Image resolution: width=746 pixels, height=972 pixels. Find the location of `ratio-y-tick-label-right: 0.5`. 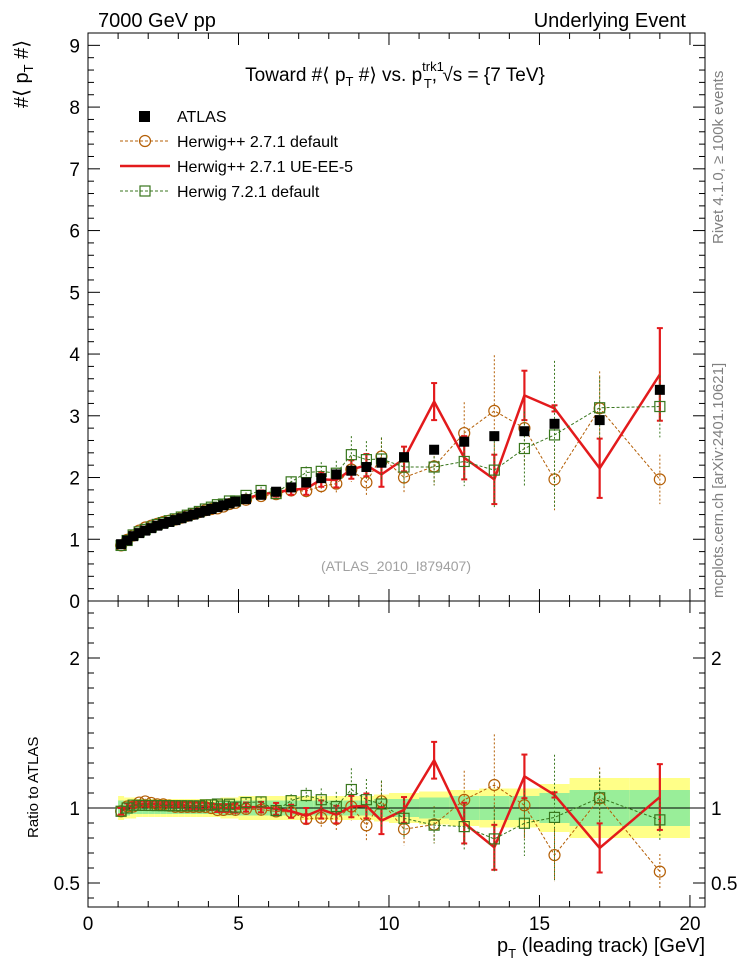

ratio-y-tick-label-right: 0.5 is located at coordinates (724, 884).